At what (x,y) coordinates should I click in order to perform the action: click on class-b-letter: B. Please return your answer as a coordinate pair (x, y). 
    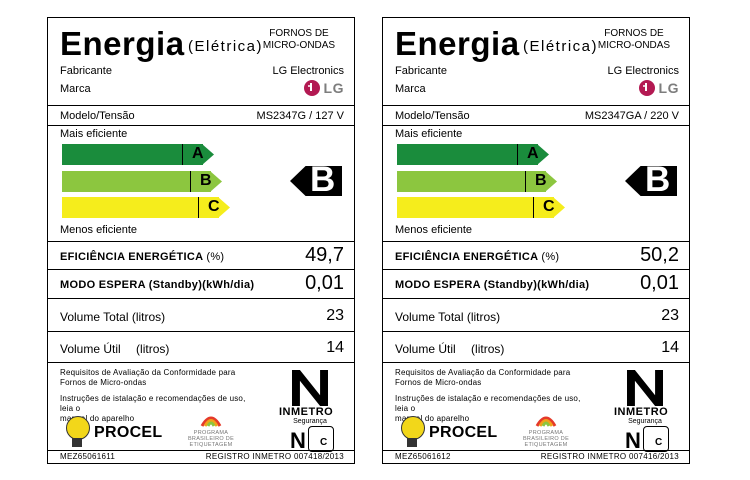
    Looking at the image, I should click on (206, 180).